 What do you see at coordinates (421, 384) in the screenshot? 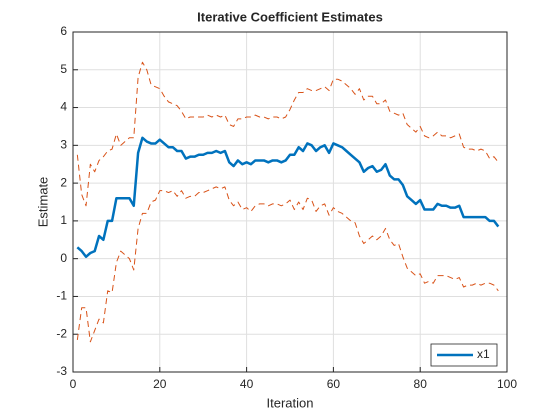
I see `x-tick-label: 80` at bounding box center [421, 384].